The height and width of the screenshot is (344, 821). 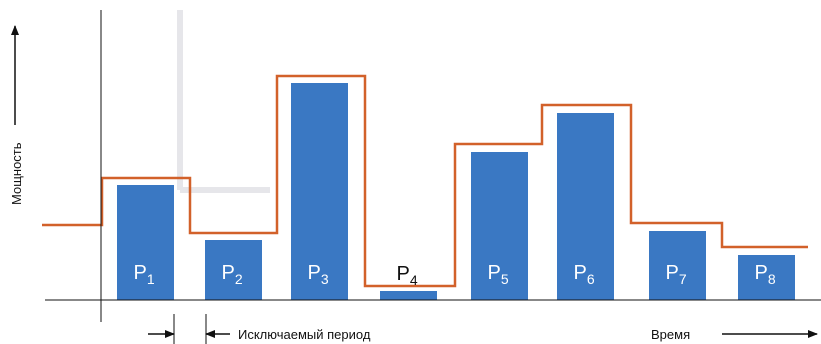 What do you see at coordinates (499, 226) in the screenshot?
I see `bar-p5` at bounding box center [499, 226].